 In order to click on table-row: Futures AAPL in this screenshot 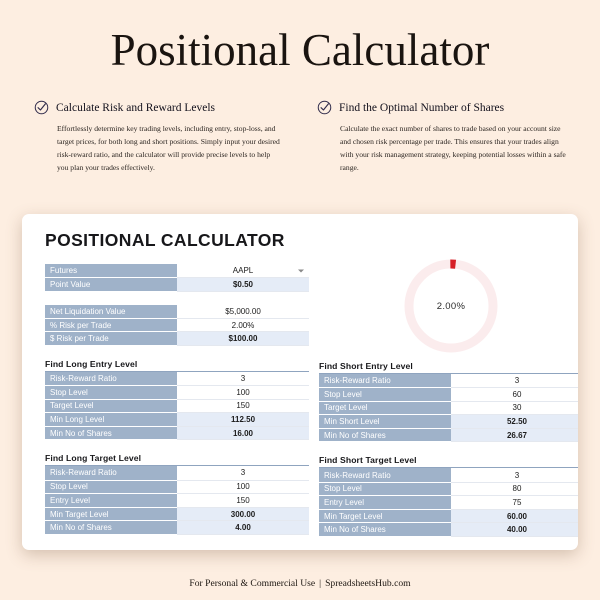, I will do `click(177, 271)`.